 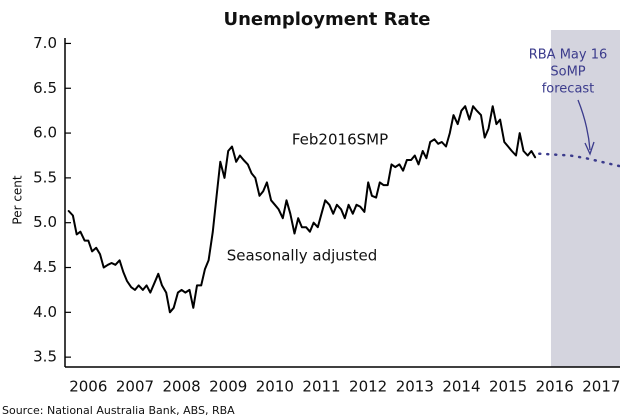 I want to click on y-tick-label: 6.0, so click(x=45, y=133).